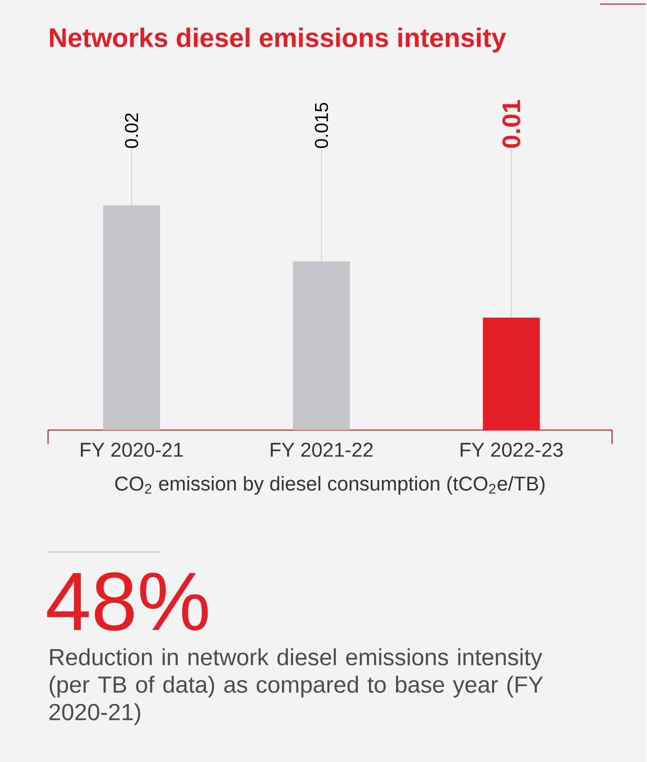  I want to click on data-label: 0.02, so click(131, 130).